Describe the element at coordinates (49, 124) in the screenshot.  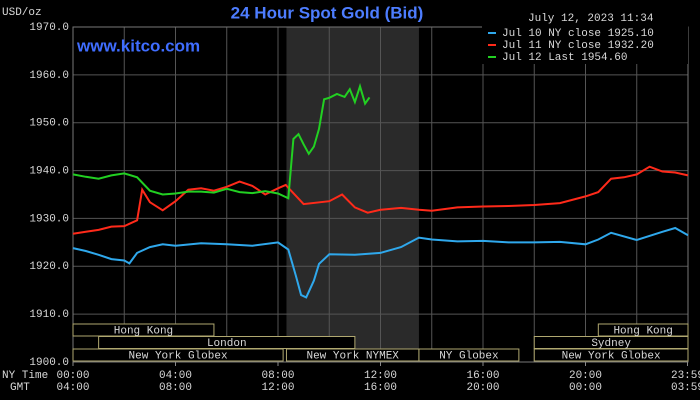
I see `y-tick-label: 1950.0` at that location.